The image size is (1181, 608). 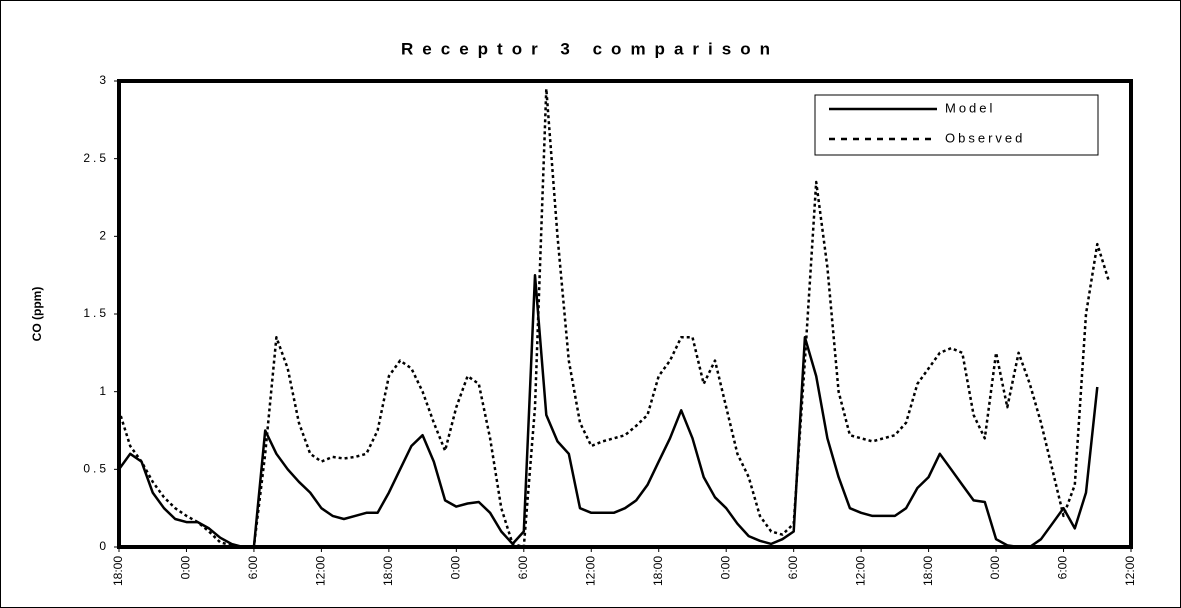 What do you see at coordinates (37, 314) in the screenshot?
I see `y-axis-label: CO (ppm)` at bounding box center [37, 314].